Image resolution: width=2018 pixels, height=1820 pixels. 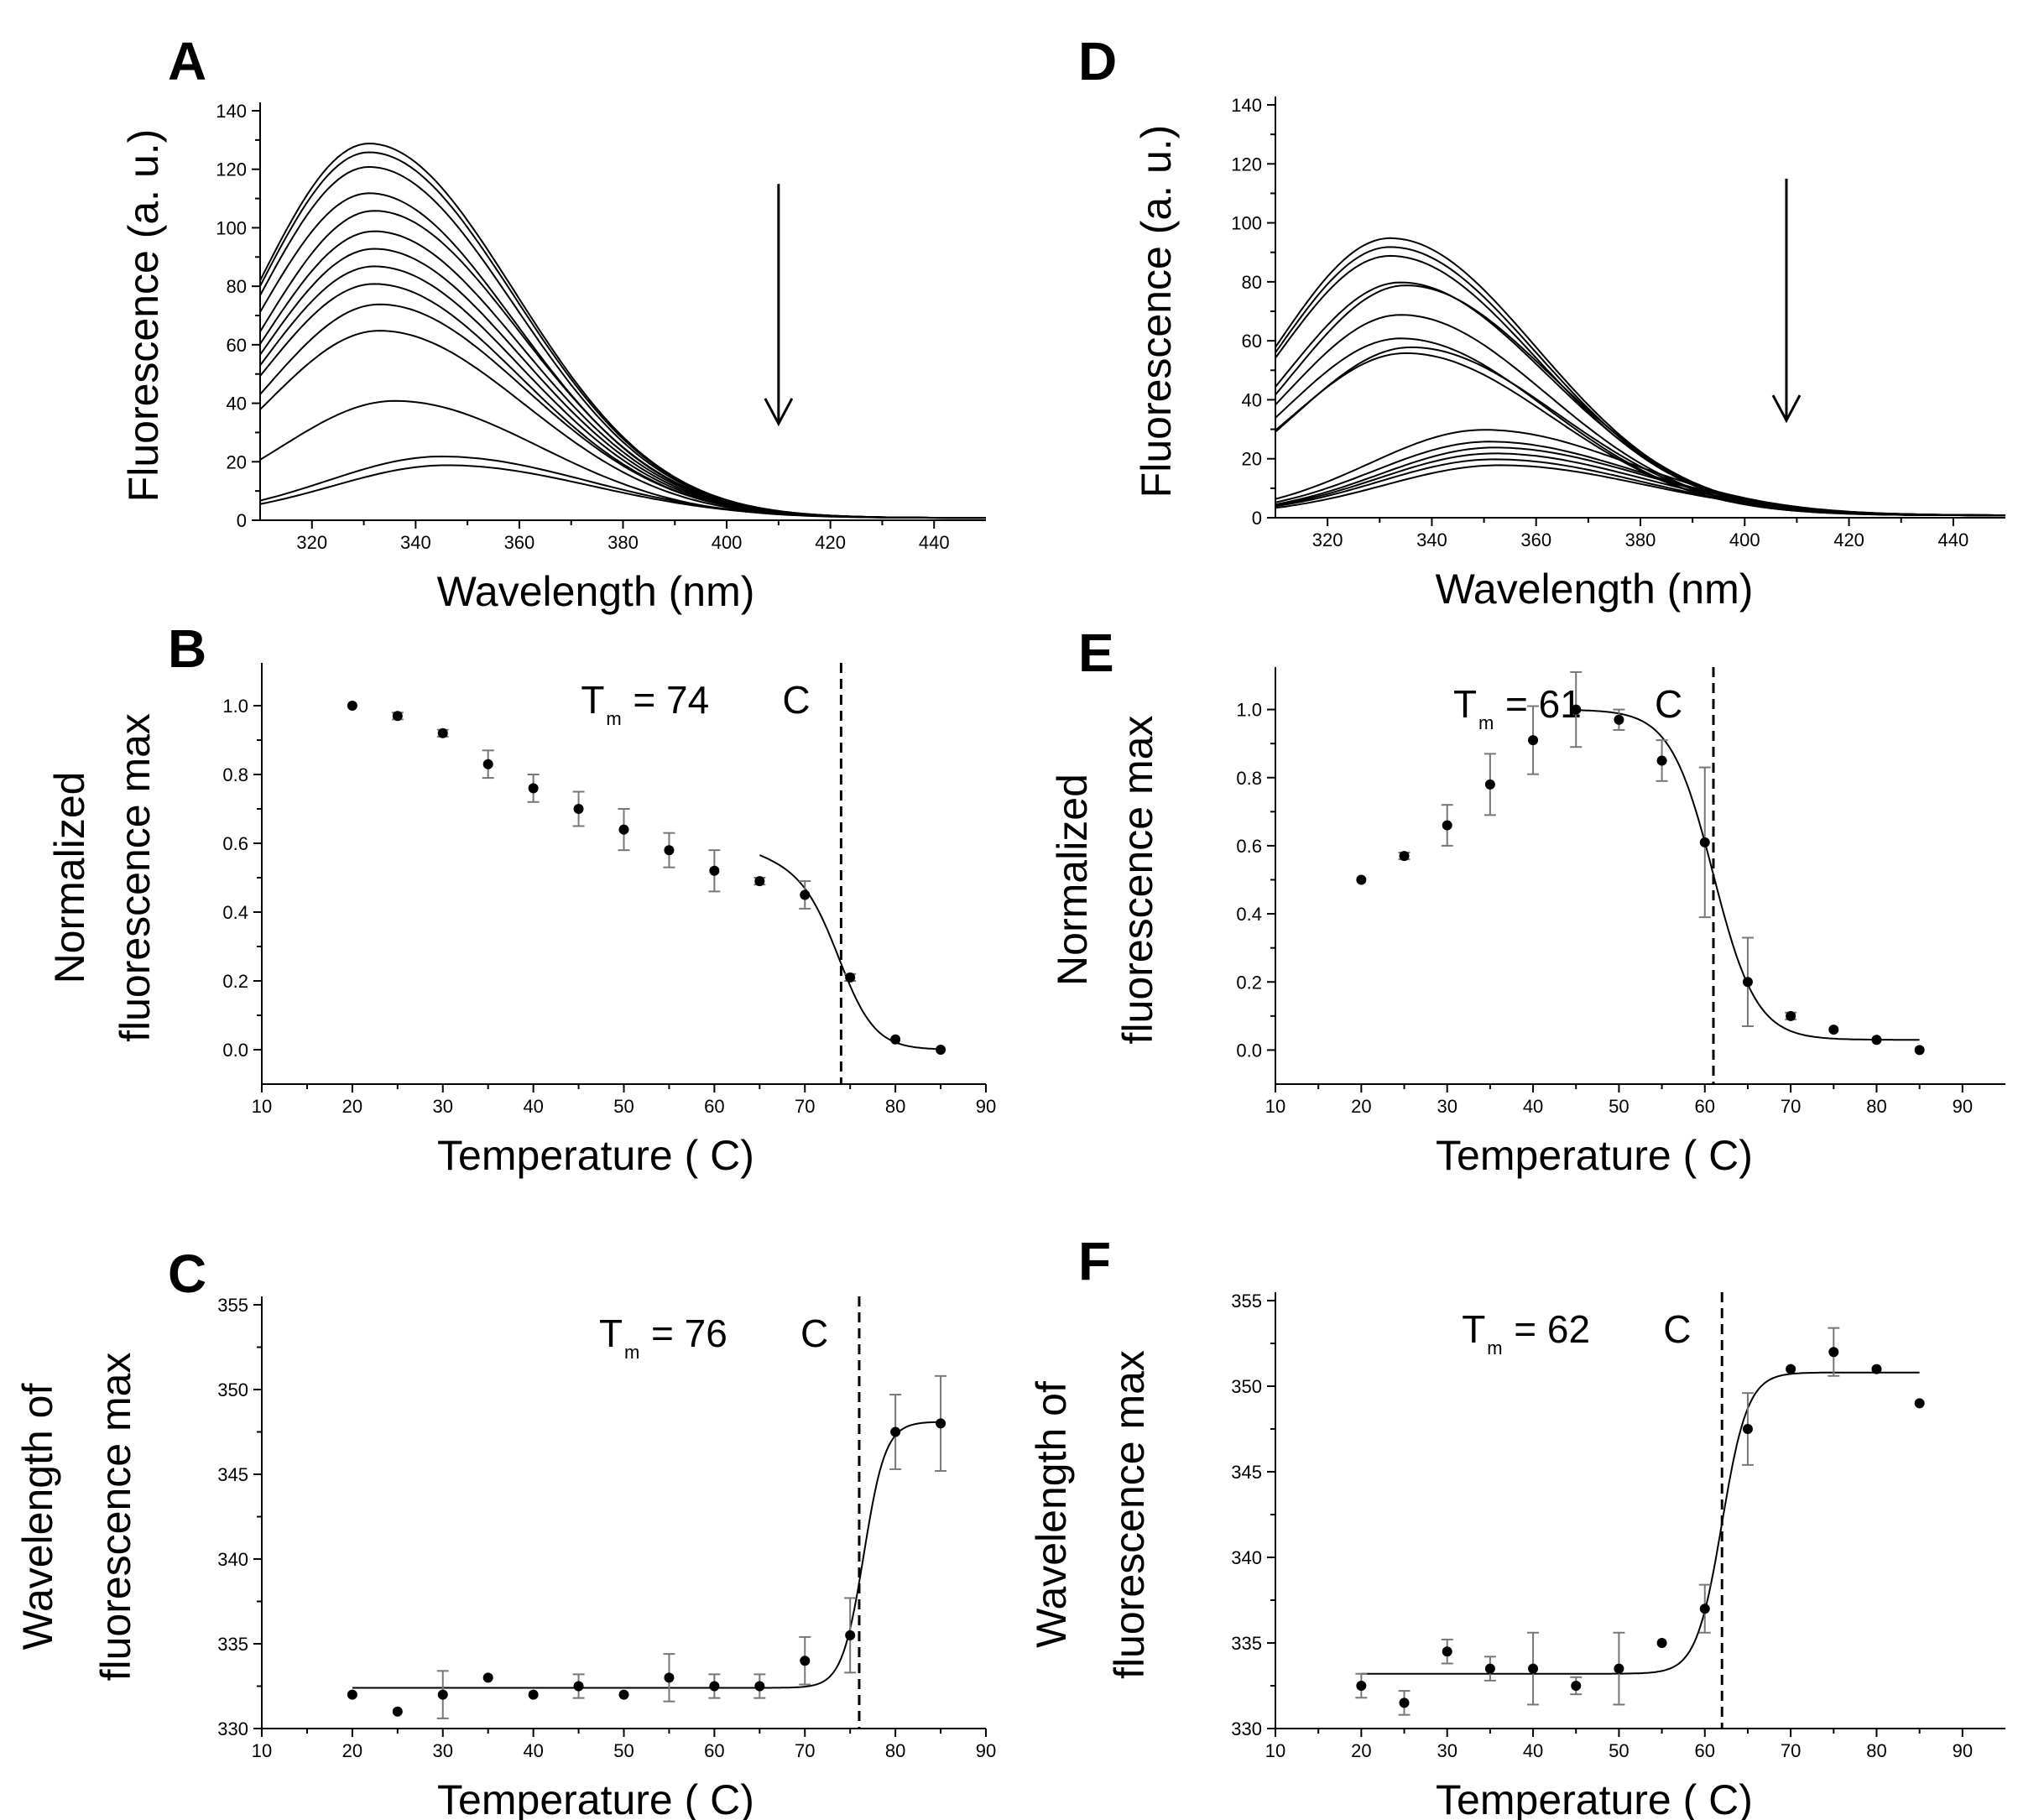 What do you see at coordinates (779, 412) in the screenshot?
I see `arrow-head` at bounding box center [779, 412].